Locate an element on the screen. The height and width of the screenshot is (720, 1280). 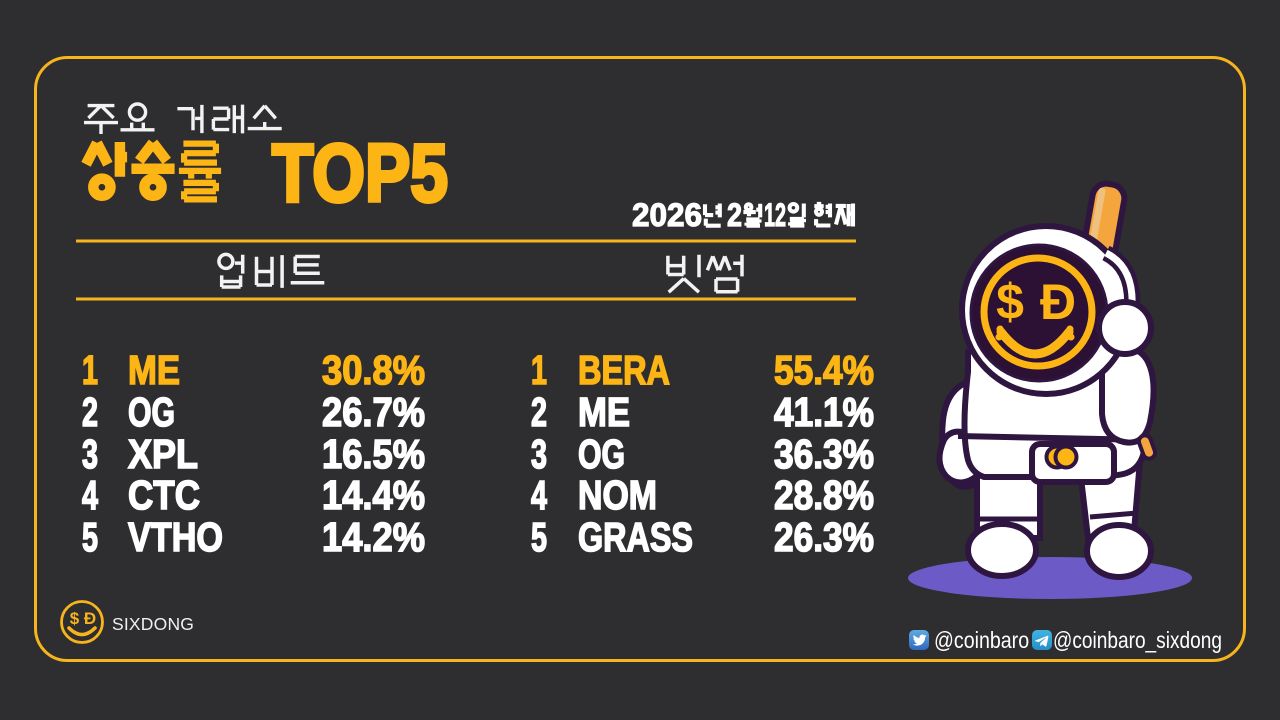
svg-text: @coinbaro_sixdong is located at coordinates (1137, 640).